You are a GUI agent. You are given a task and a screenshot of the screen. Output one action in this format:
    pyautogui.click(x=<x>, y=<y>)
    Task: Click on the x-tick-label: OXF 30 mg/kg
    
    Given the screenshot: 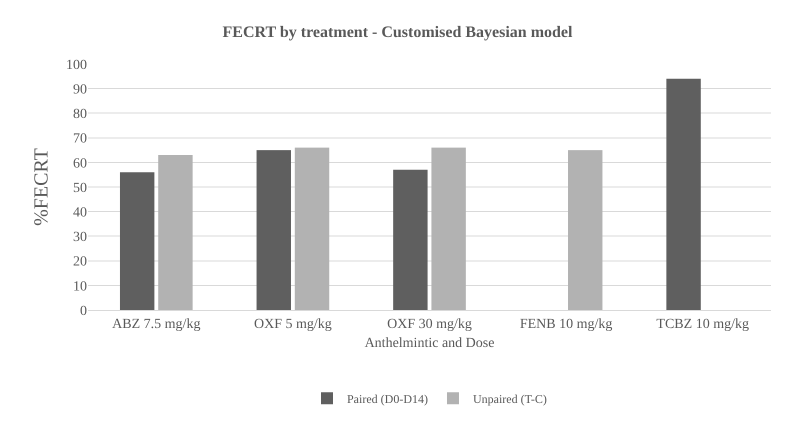 What is the action you would take?
    pyautogui.click(x=429, y=324)
    